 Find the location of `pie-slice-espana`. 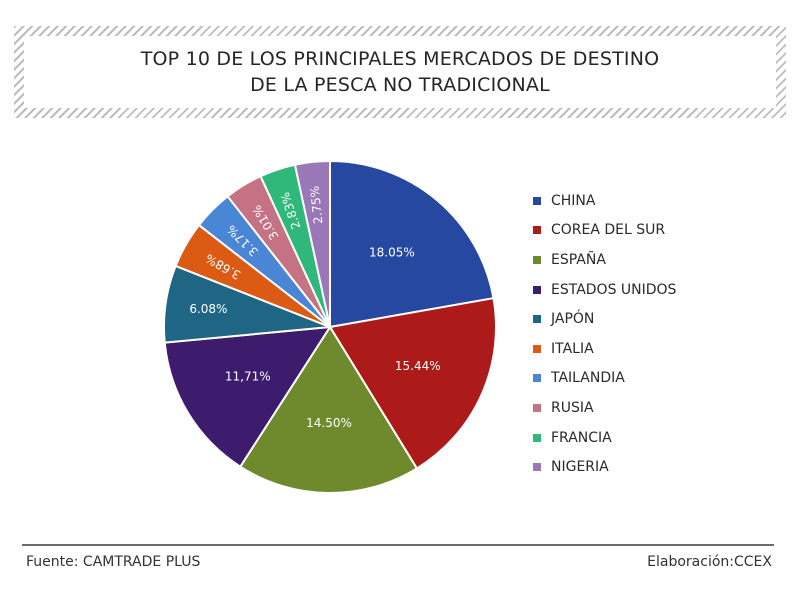

pie-slice-espana is located at coordinates (328, 409).